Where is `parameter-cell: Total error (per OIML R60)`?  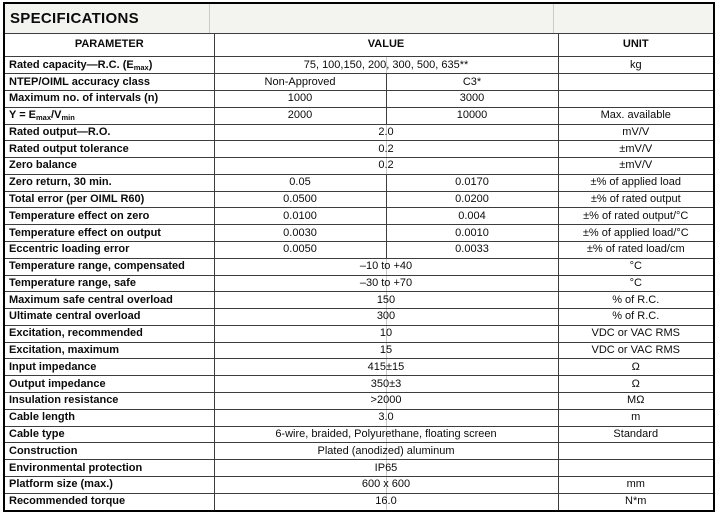
parameter-cell: Total error (per OIML R60) is located at coordinates (109, 199).